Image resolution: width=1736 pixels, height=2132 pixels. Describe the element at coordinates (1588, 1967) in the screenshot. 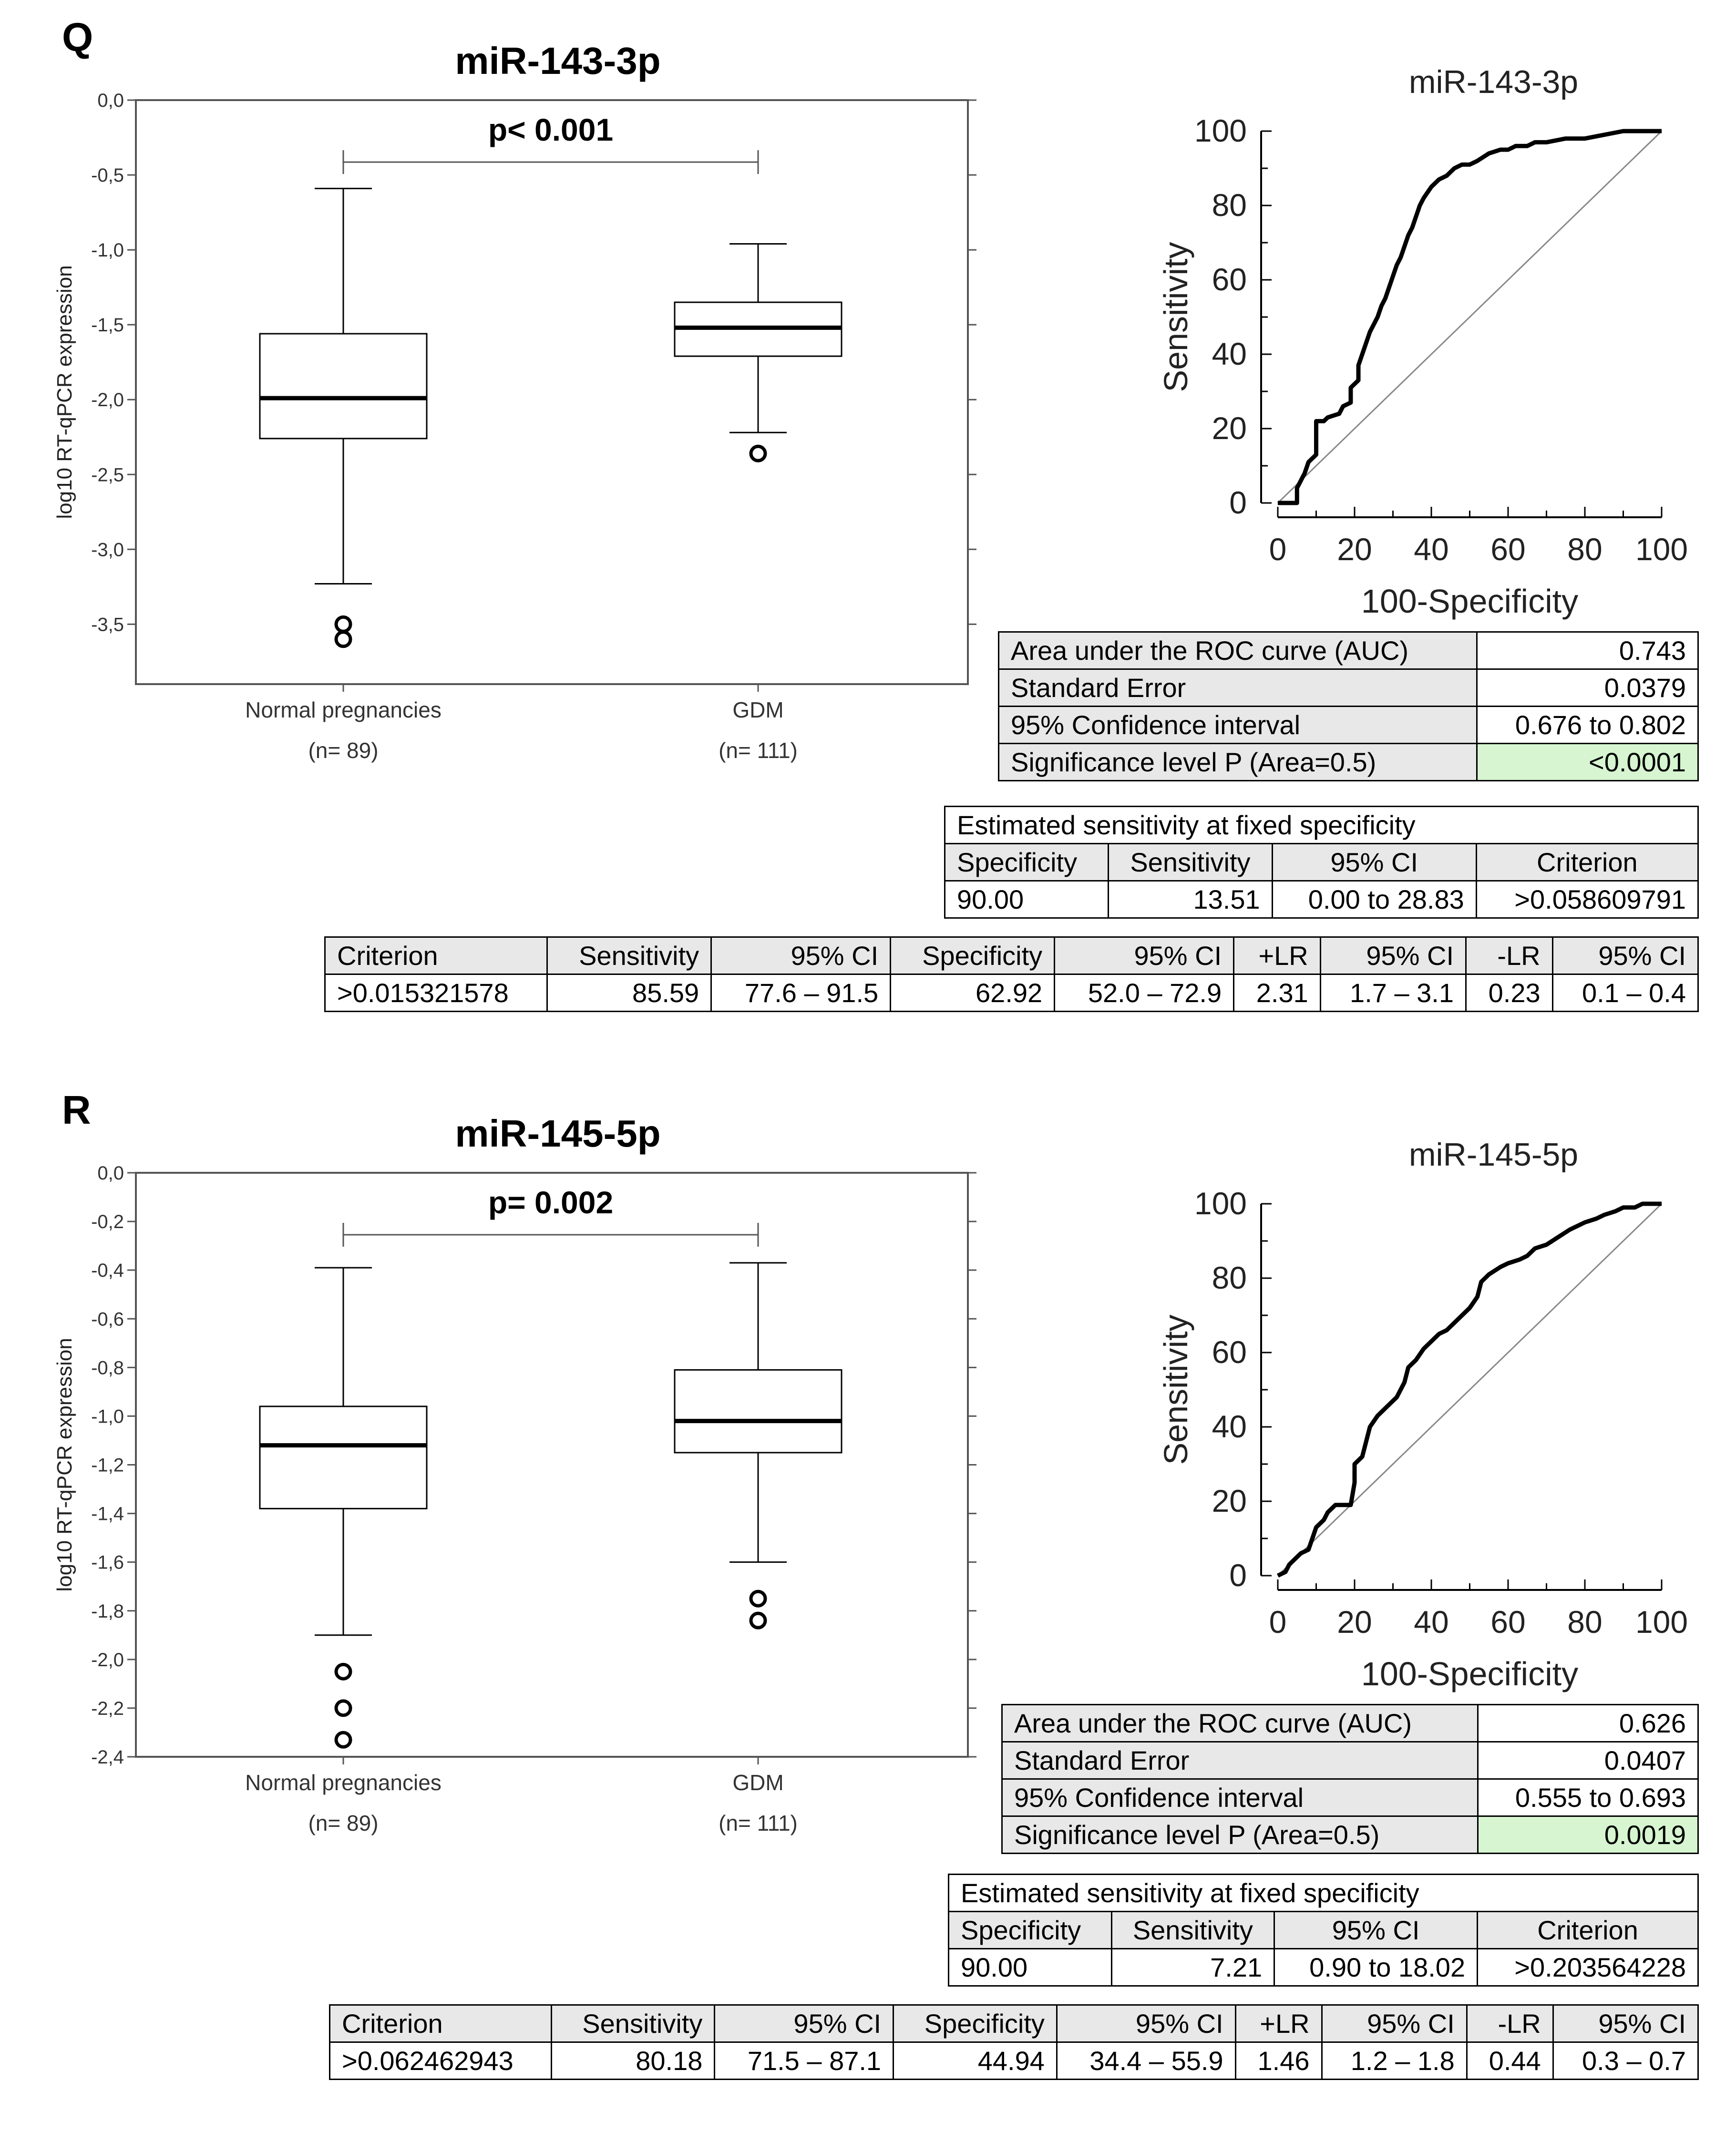

I see `est-cell: >0.203564228` at that location.